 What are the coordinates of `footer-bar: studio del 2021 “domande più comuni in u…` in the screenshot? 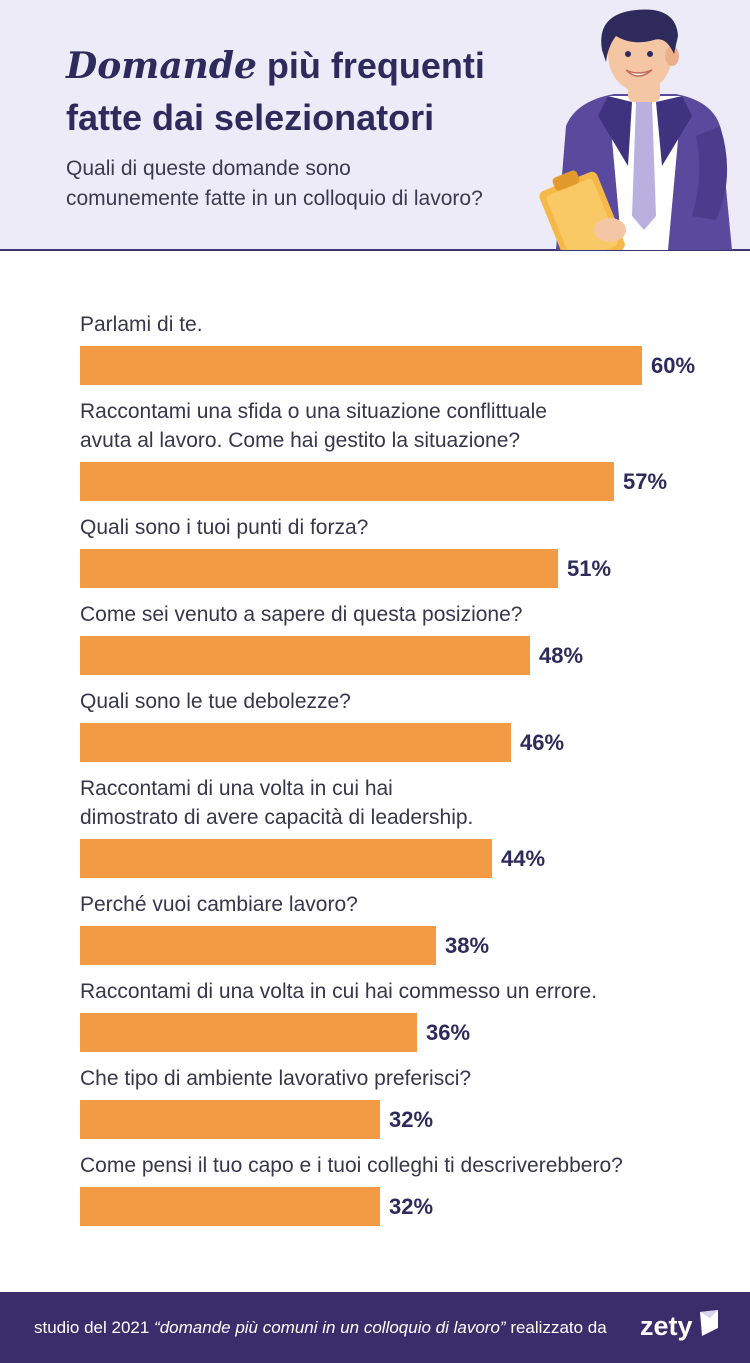 It's located at (375, 1327).